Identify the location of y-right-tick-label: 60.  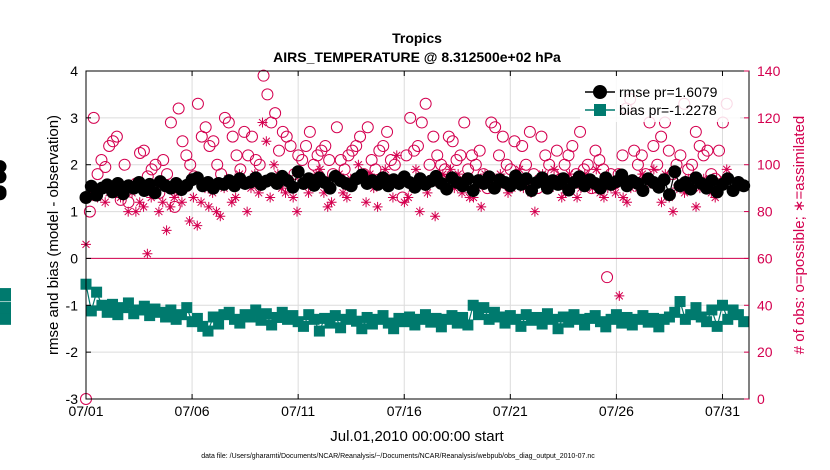
(765, 258).